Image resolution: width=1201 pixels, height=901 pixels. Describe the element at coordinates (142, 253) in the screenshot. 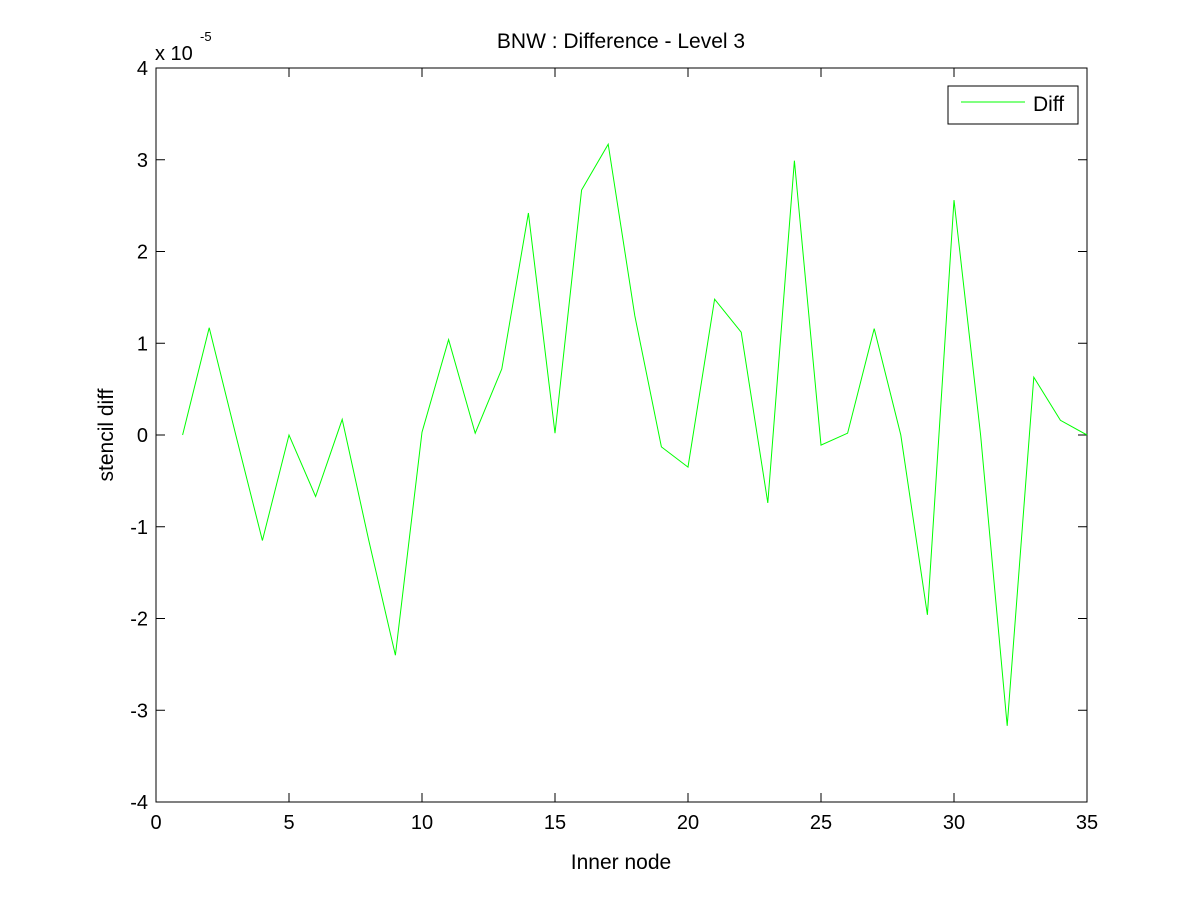

I see `y-tick-label: 2` at that location.